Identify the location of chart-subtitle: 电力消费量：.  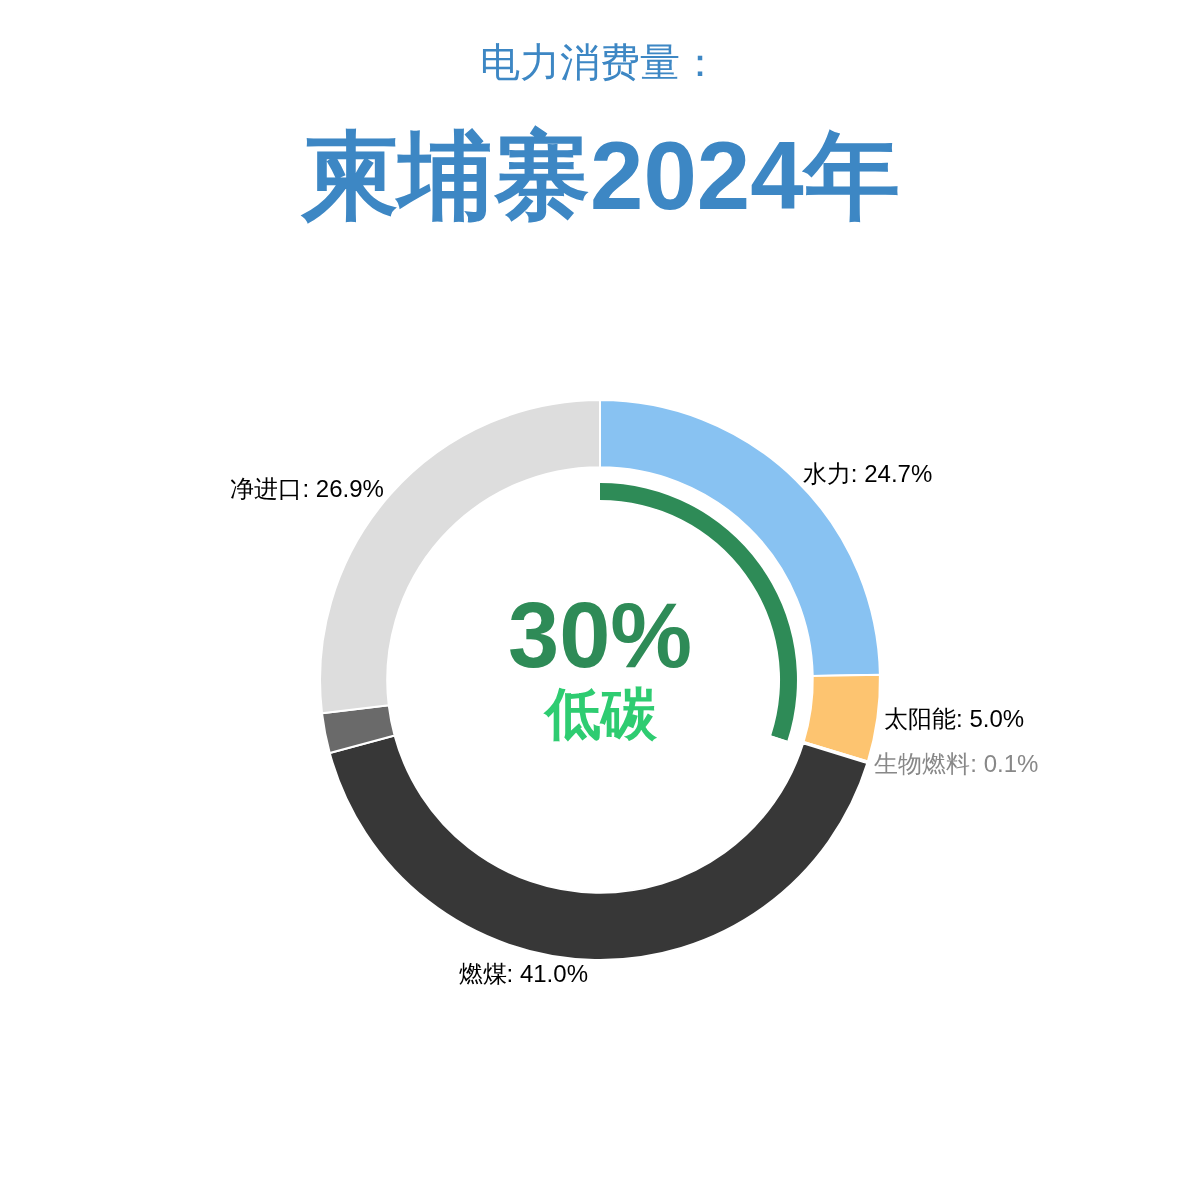
(600, 62).